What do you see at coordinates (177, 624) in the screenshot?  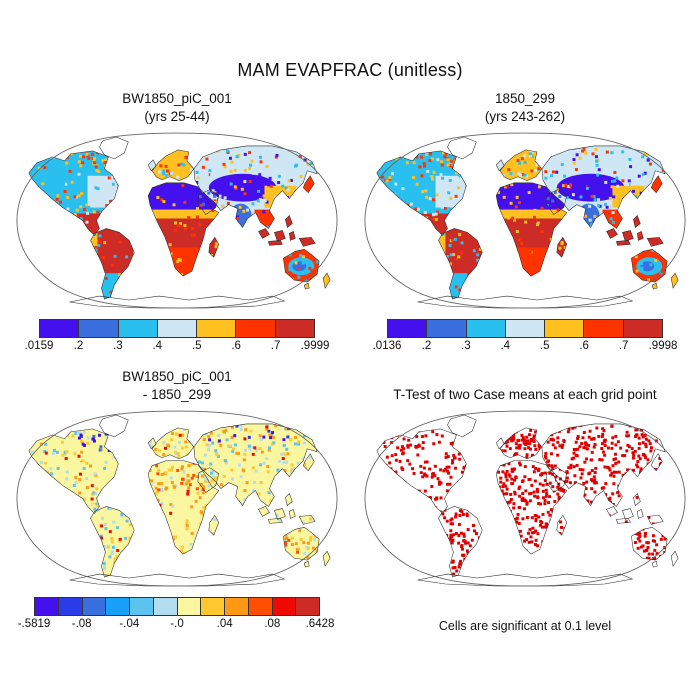 I see `colorbar-tick-label: -.0` at bounding box center [177, 624].